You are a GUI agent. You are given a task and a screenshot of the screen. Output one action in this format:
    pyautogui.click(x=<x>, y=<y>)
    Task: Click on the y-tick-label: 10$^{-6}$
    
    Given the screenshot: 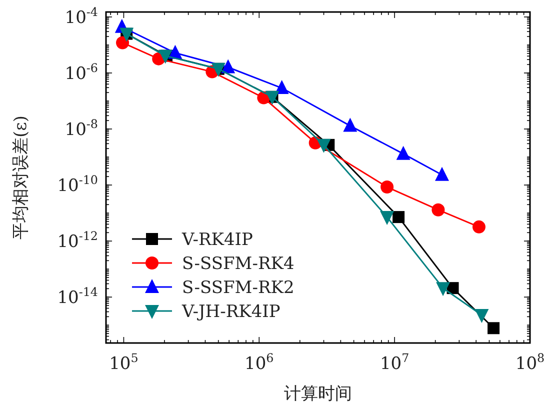 What is the action you would take?
    pyautogui.click(x=81, y=72)
    